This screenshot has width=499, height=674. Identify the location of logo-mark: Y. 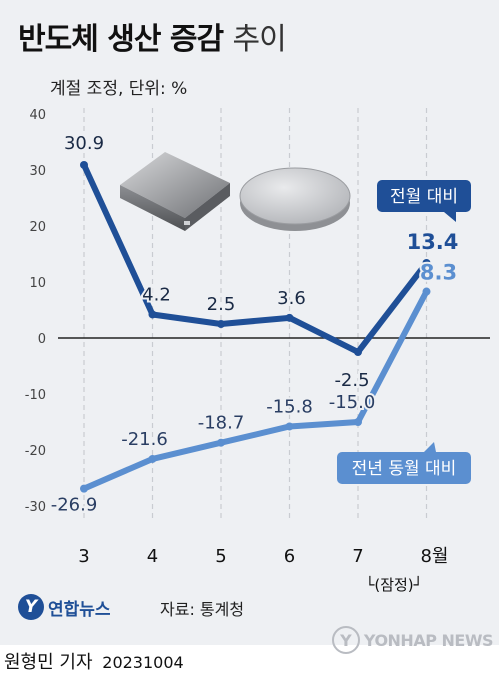
(31, 607).